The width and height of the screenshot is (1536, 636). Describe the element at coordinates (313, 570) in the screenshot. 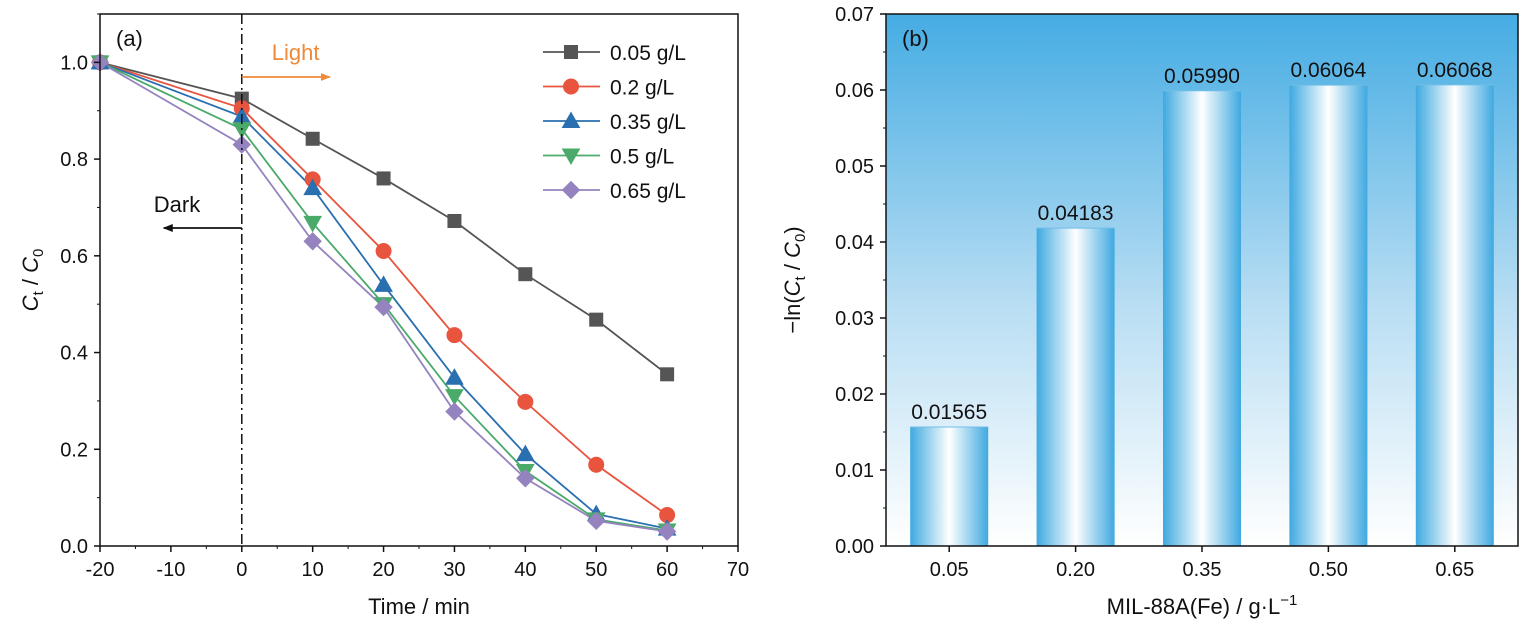

I see `x-tick-label: 10` at that location.